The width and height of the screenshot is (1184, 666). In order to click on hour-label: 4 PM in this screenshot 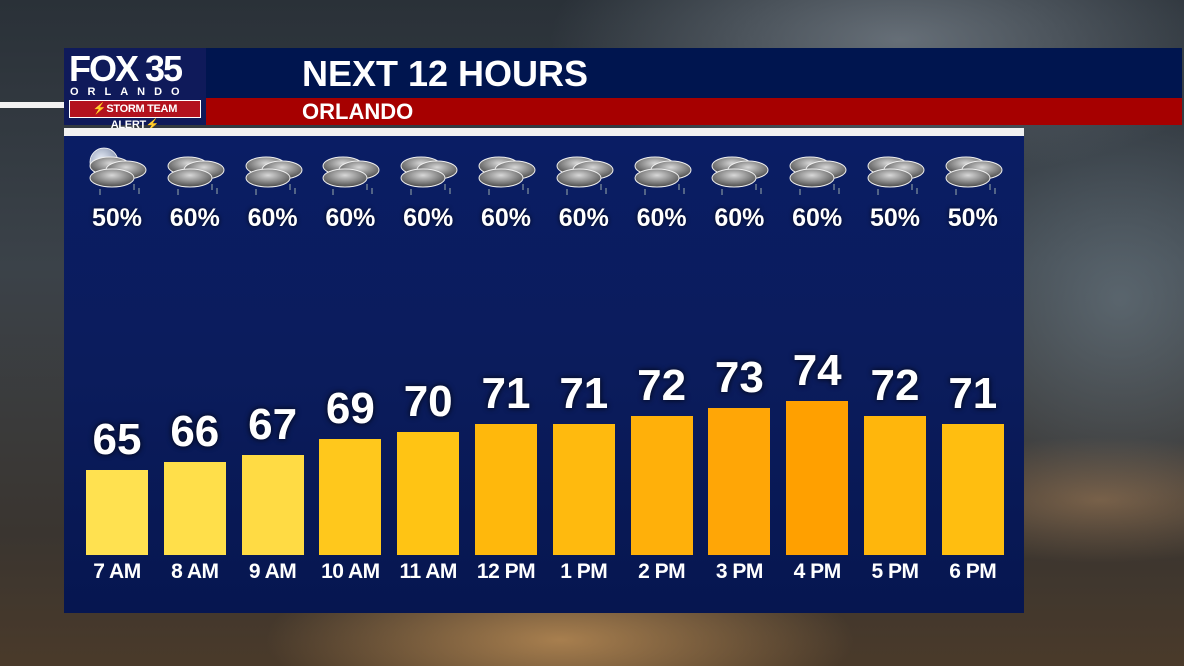, I will do `click(817, 571)`.